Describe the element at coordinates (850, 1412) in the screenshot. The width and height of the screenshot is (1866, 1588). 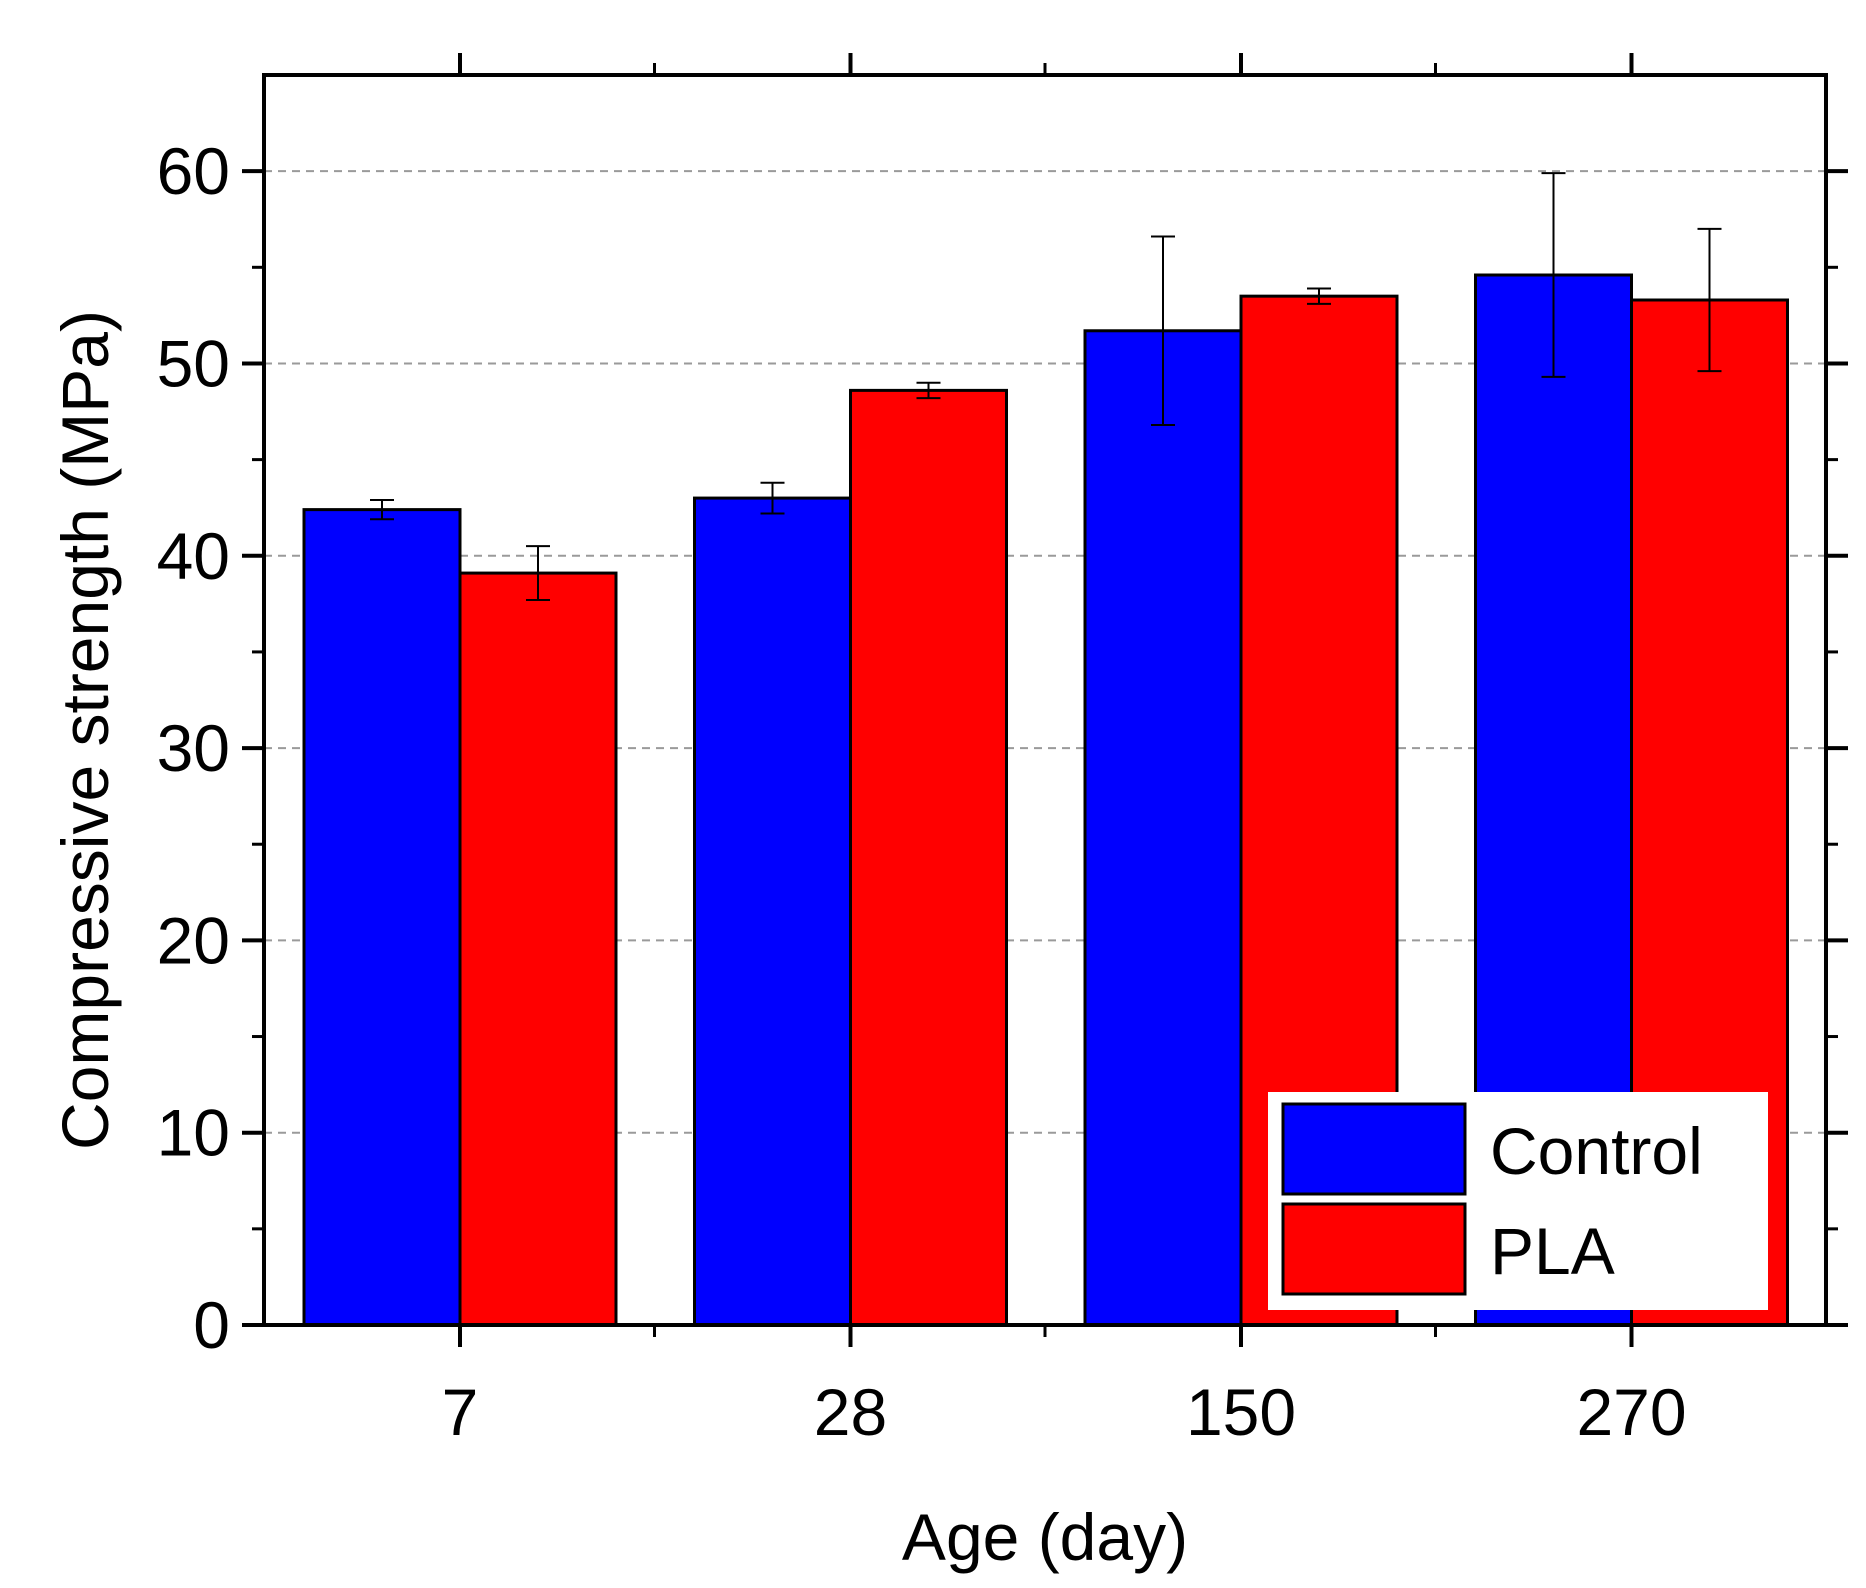
I see `x-tick-label-28: 28` at that location.